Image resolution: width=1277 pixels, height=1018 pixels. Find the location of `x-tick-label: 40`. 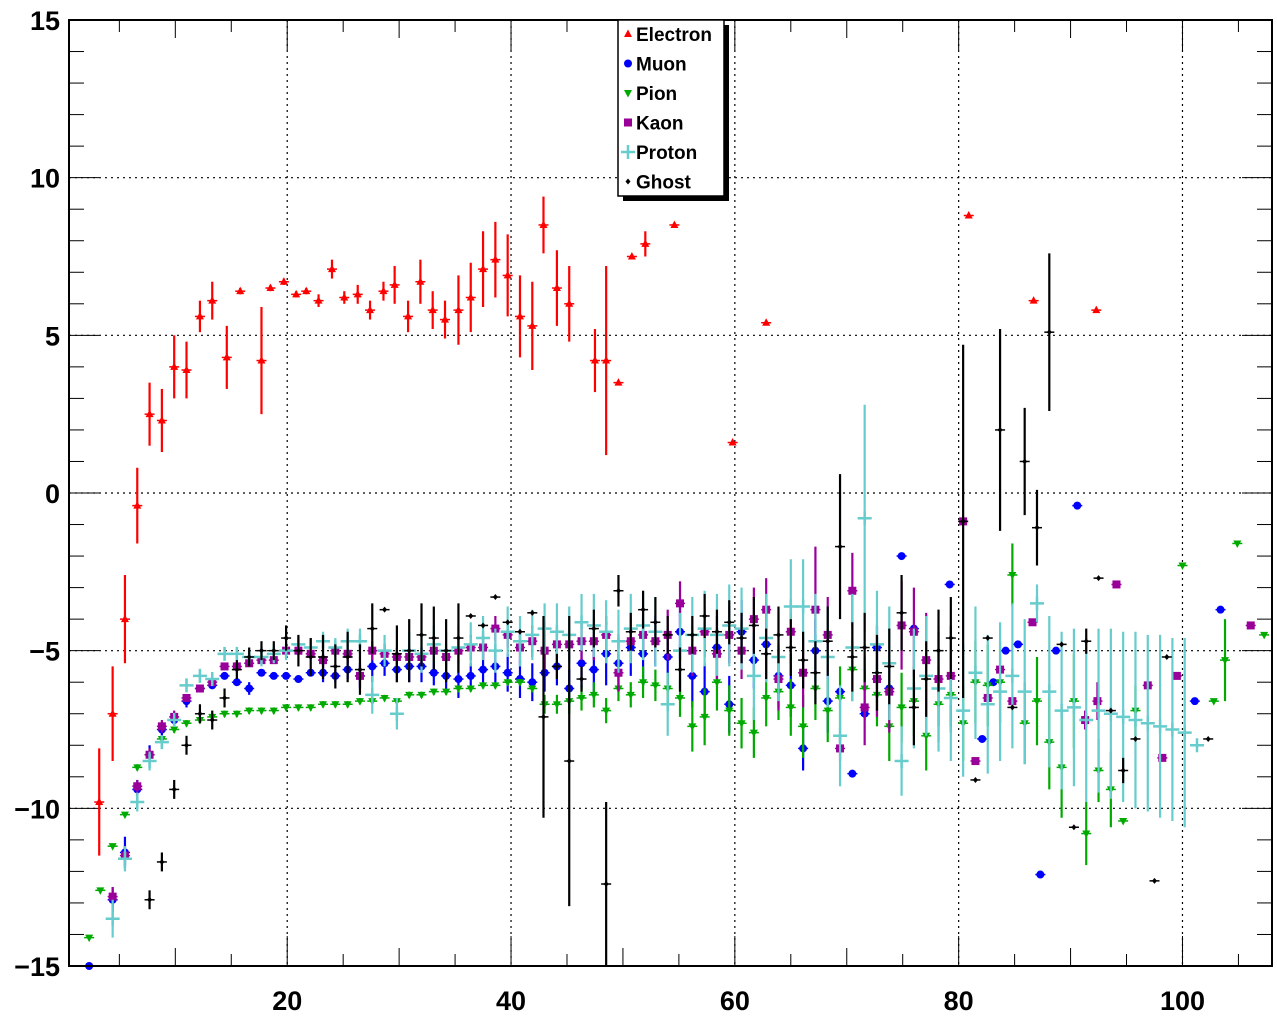

x-tick-label: 40 is located at coordinates (511, 1001).